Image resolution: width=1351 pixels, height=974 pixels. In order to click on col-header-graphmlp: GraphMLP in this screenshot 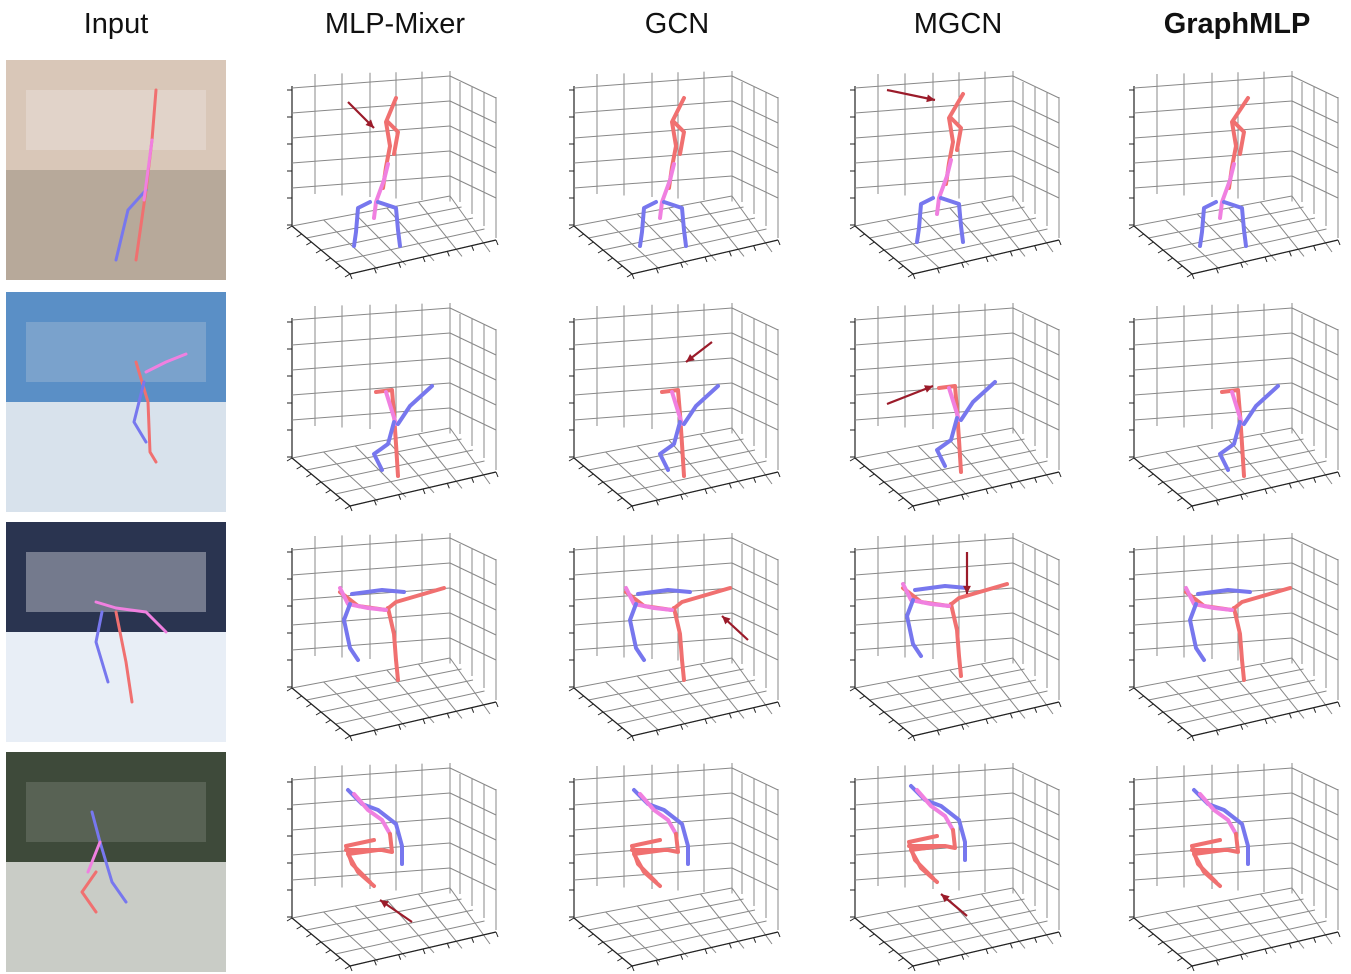, I will do `click(1237, 24)`.